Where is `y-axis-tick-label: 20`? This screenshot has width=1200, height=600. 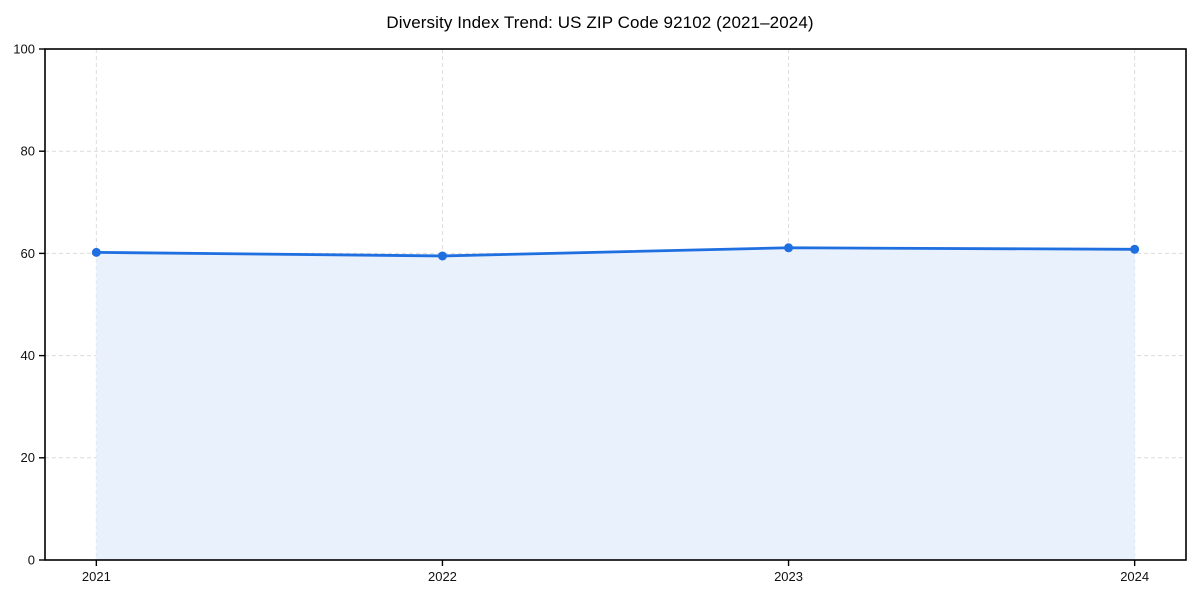 y-axis-tick-label: 20 is located at coordinates (28, 457).